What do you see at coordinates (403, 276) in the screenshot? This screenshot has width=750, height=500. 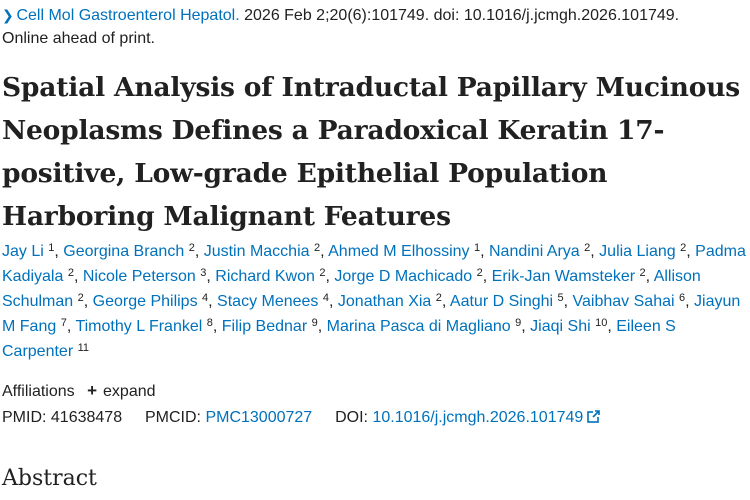 I see `author-link: Jorge D Machicado` at bounding box center [403, 276].